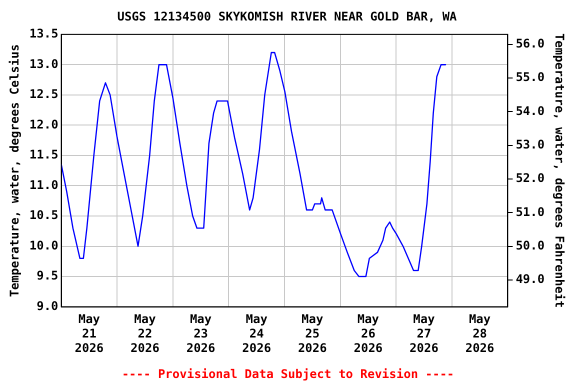  I want to click on y2-axis-title: Temperature, water, degrees Fahrenheit, so click(559, 170).